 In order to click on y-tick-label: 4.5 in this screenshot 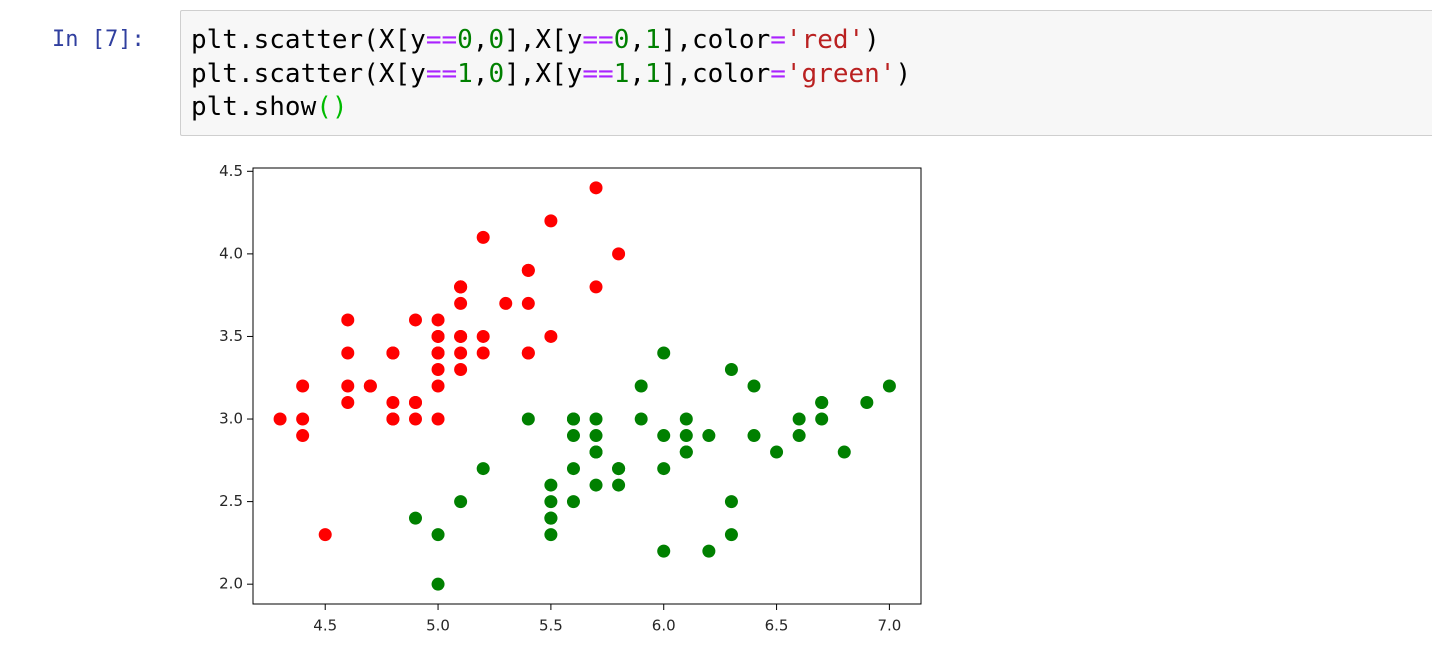, I will do `click(231, 171)`.